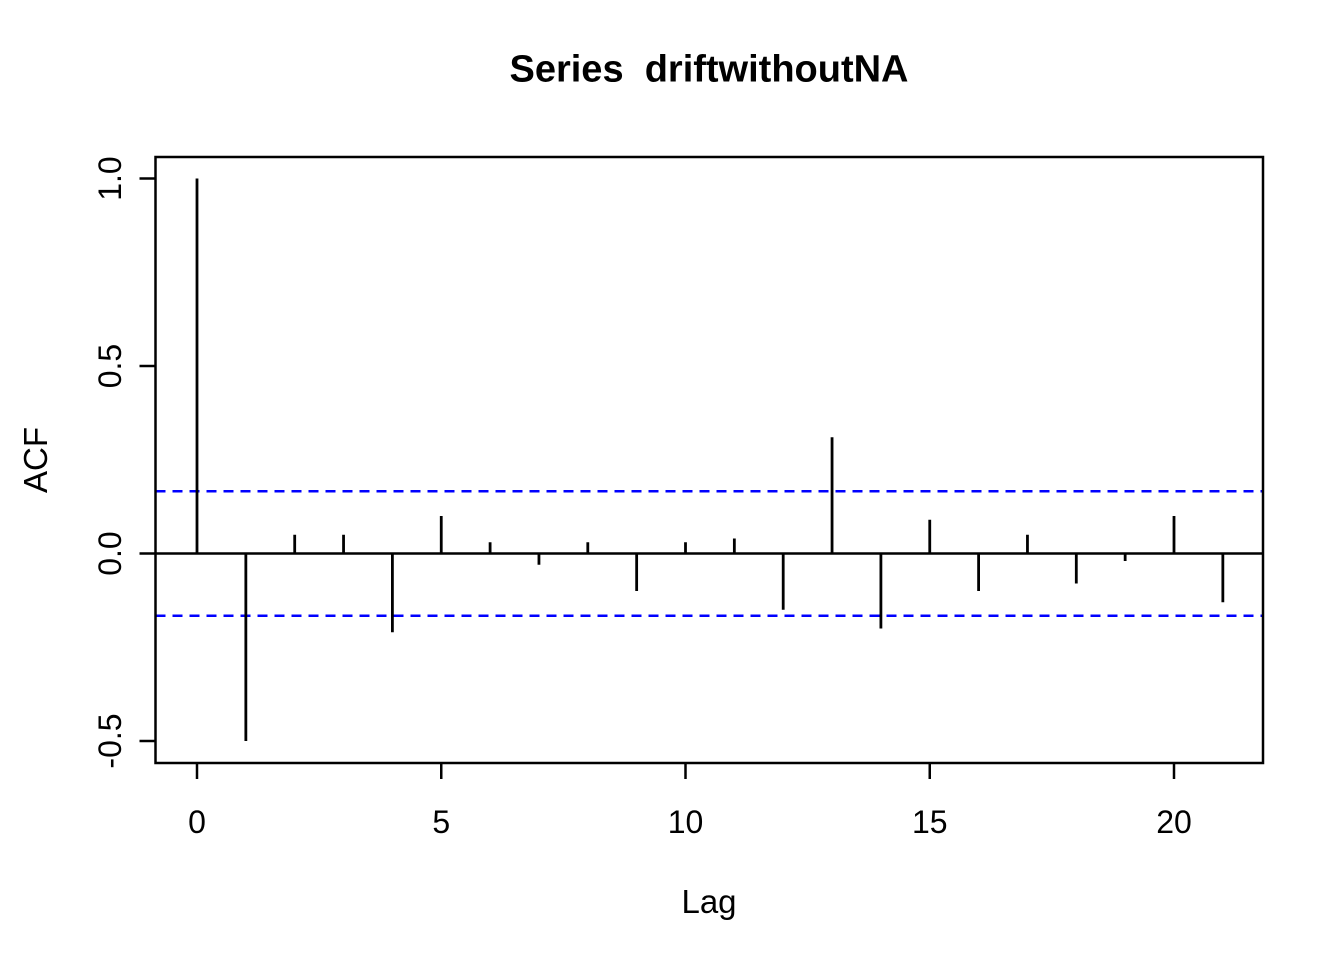 The image size is (1344, 960). Describe the element at coordinates (197, 822) in the screenshot. I see `x-axis-tick-label: 0` at that location.